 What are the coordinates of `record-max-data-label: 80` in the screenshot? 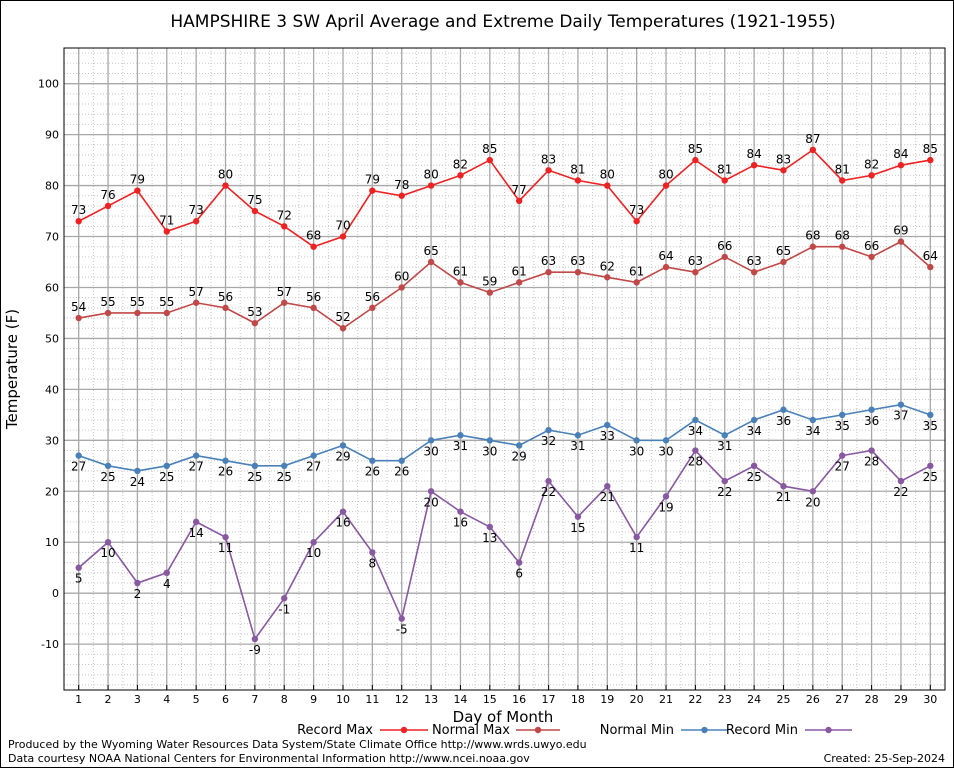 It's located at (665, 175).